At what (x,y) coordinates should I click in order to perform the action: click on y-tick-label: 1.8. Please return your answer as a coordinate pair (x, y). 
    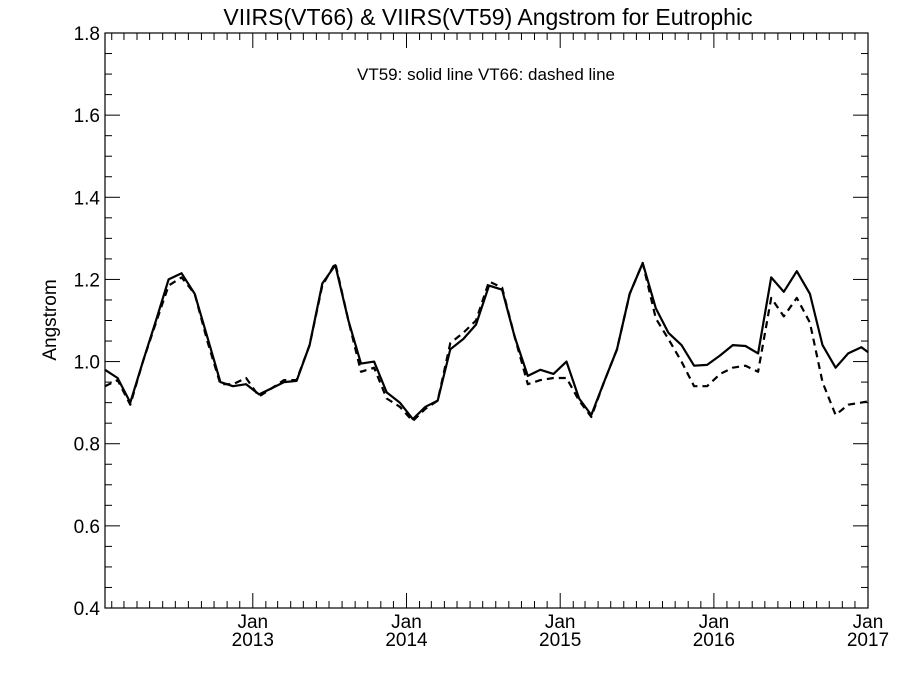
    Looking at the image, I should click on (87, 34).